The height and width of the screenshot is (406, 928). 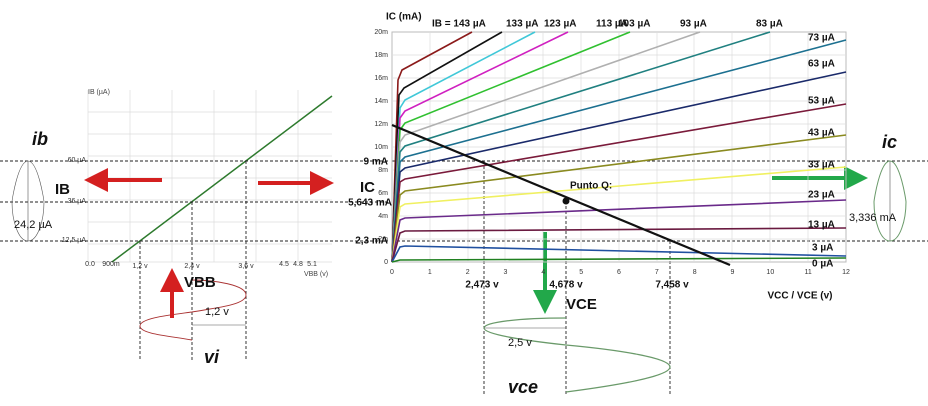 I want to click on y-level: 60 µA, so click(x=77, y=160).